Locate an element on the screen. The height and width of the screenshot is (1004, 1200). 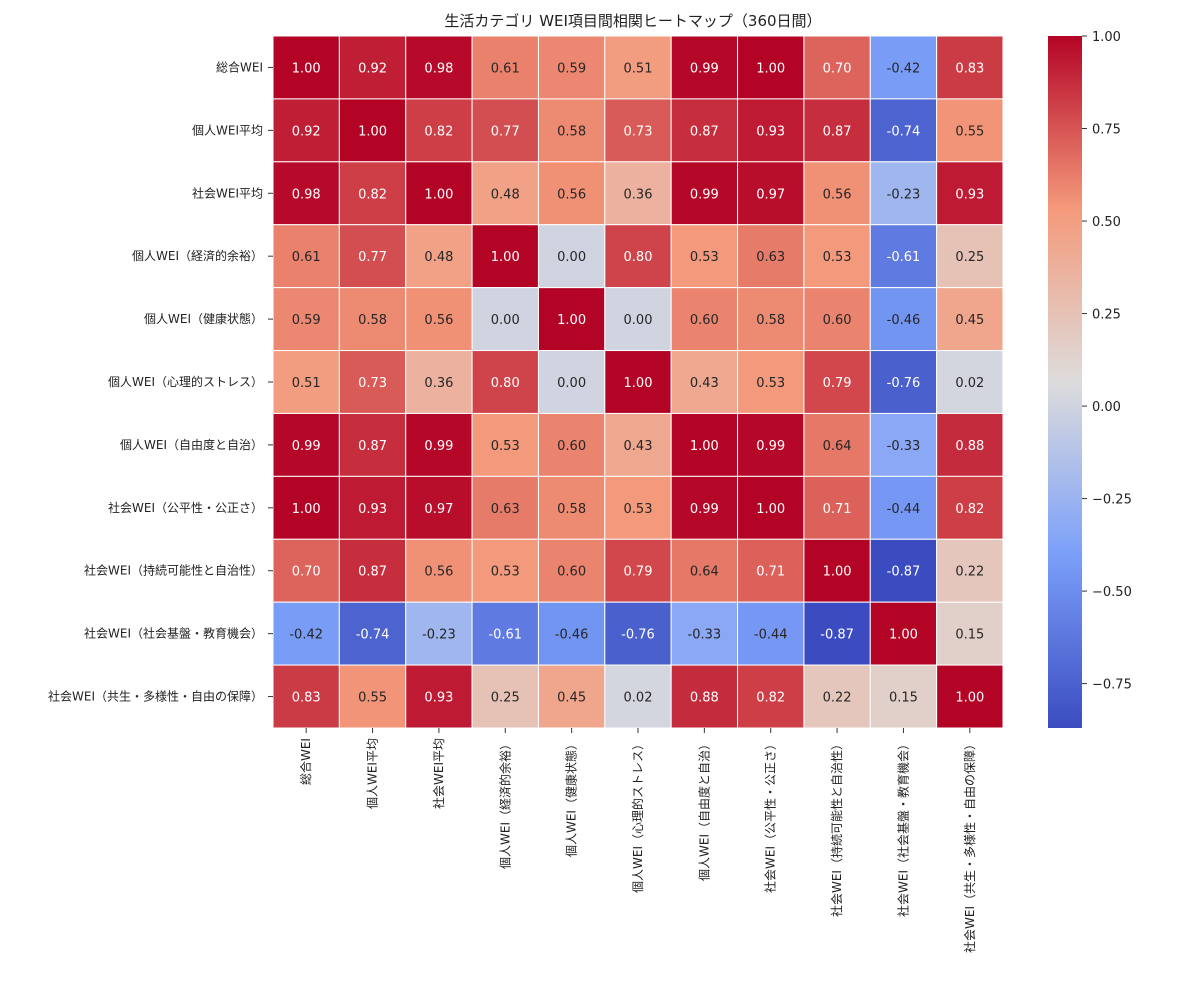
column-label: 社会WEI（共生・多様性・自由の保障） is located at coordinates (969, 845).